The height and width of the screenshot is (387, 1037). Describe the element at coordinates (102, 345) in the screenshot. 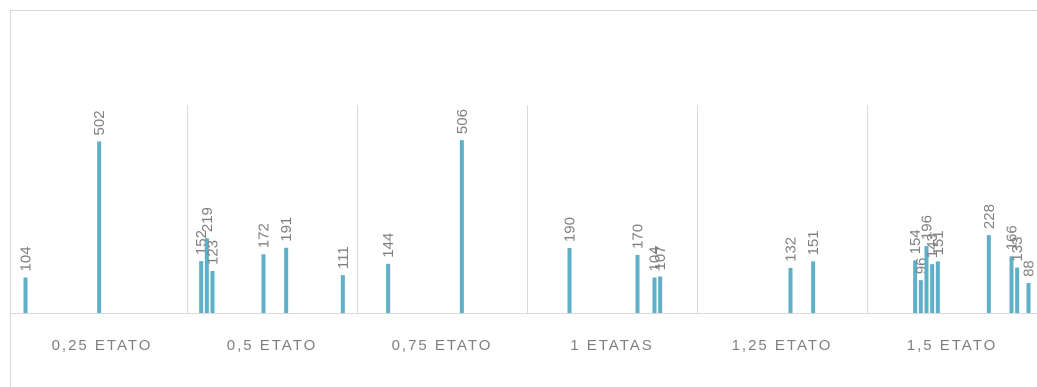

I see `group-label: 0,25 ETATO` at that location.